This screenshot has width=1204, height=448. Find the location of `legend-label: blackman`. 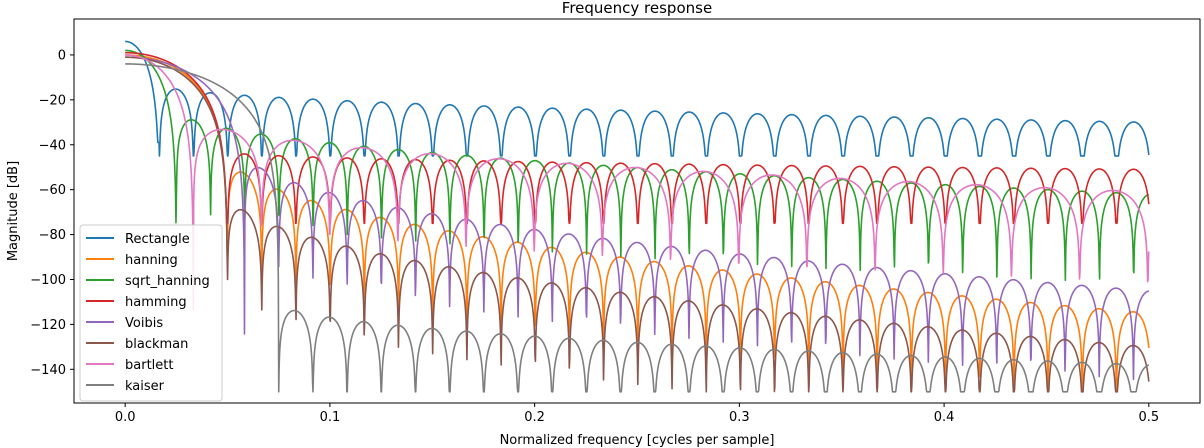

legend-label: blackman is located at coordinates (156, 344).